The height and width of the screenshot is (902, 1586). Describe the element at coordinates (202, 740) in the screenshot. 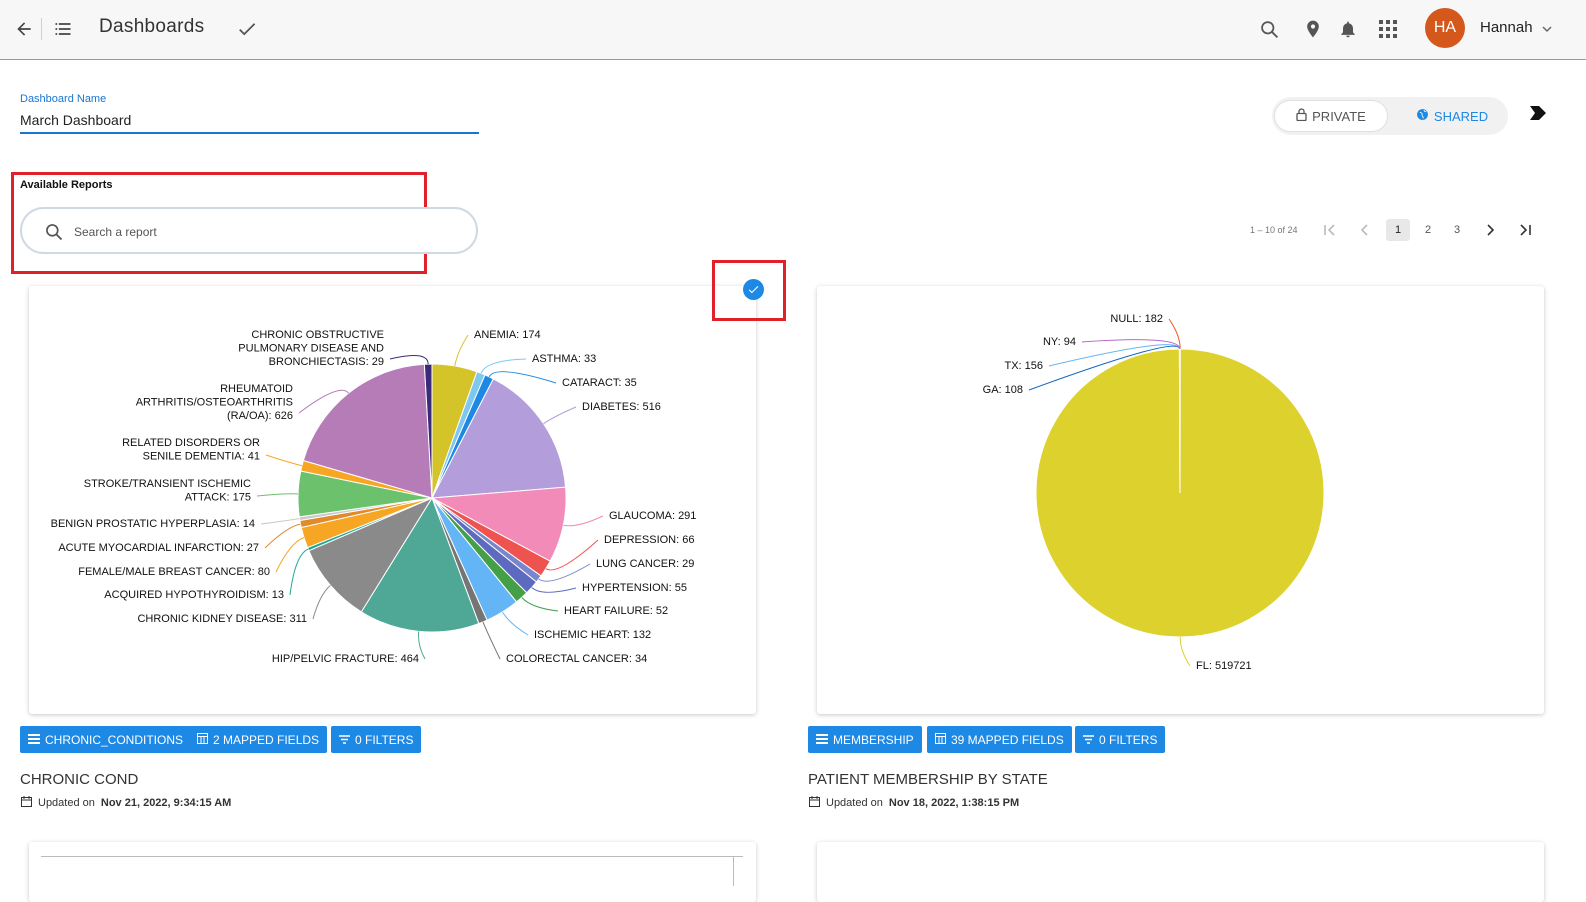

I see `calendar-grid-icon` at that location.